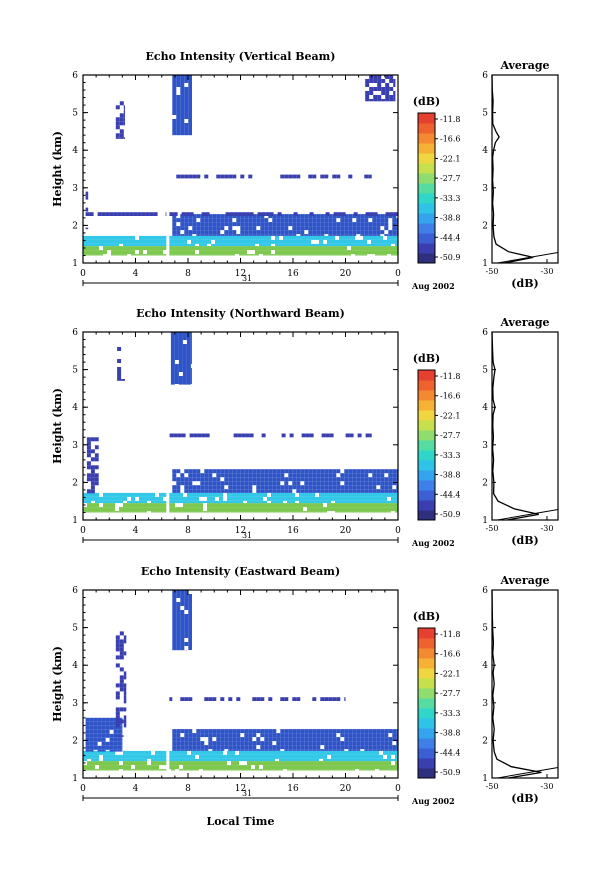 The height and width of the screenshot is (875, 611). I want to click on panel-title: Echo Intensity (Eastward Beam), so click(240, 571).